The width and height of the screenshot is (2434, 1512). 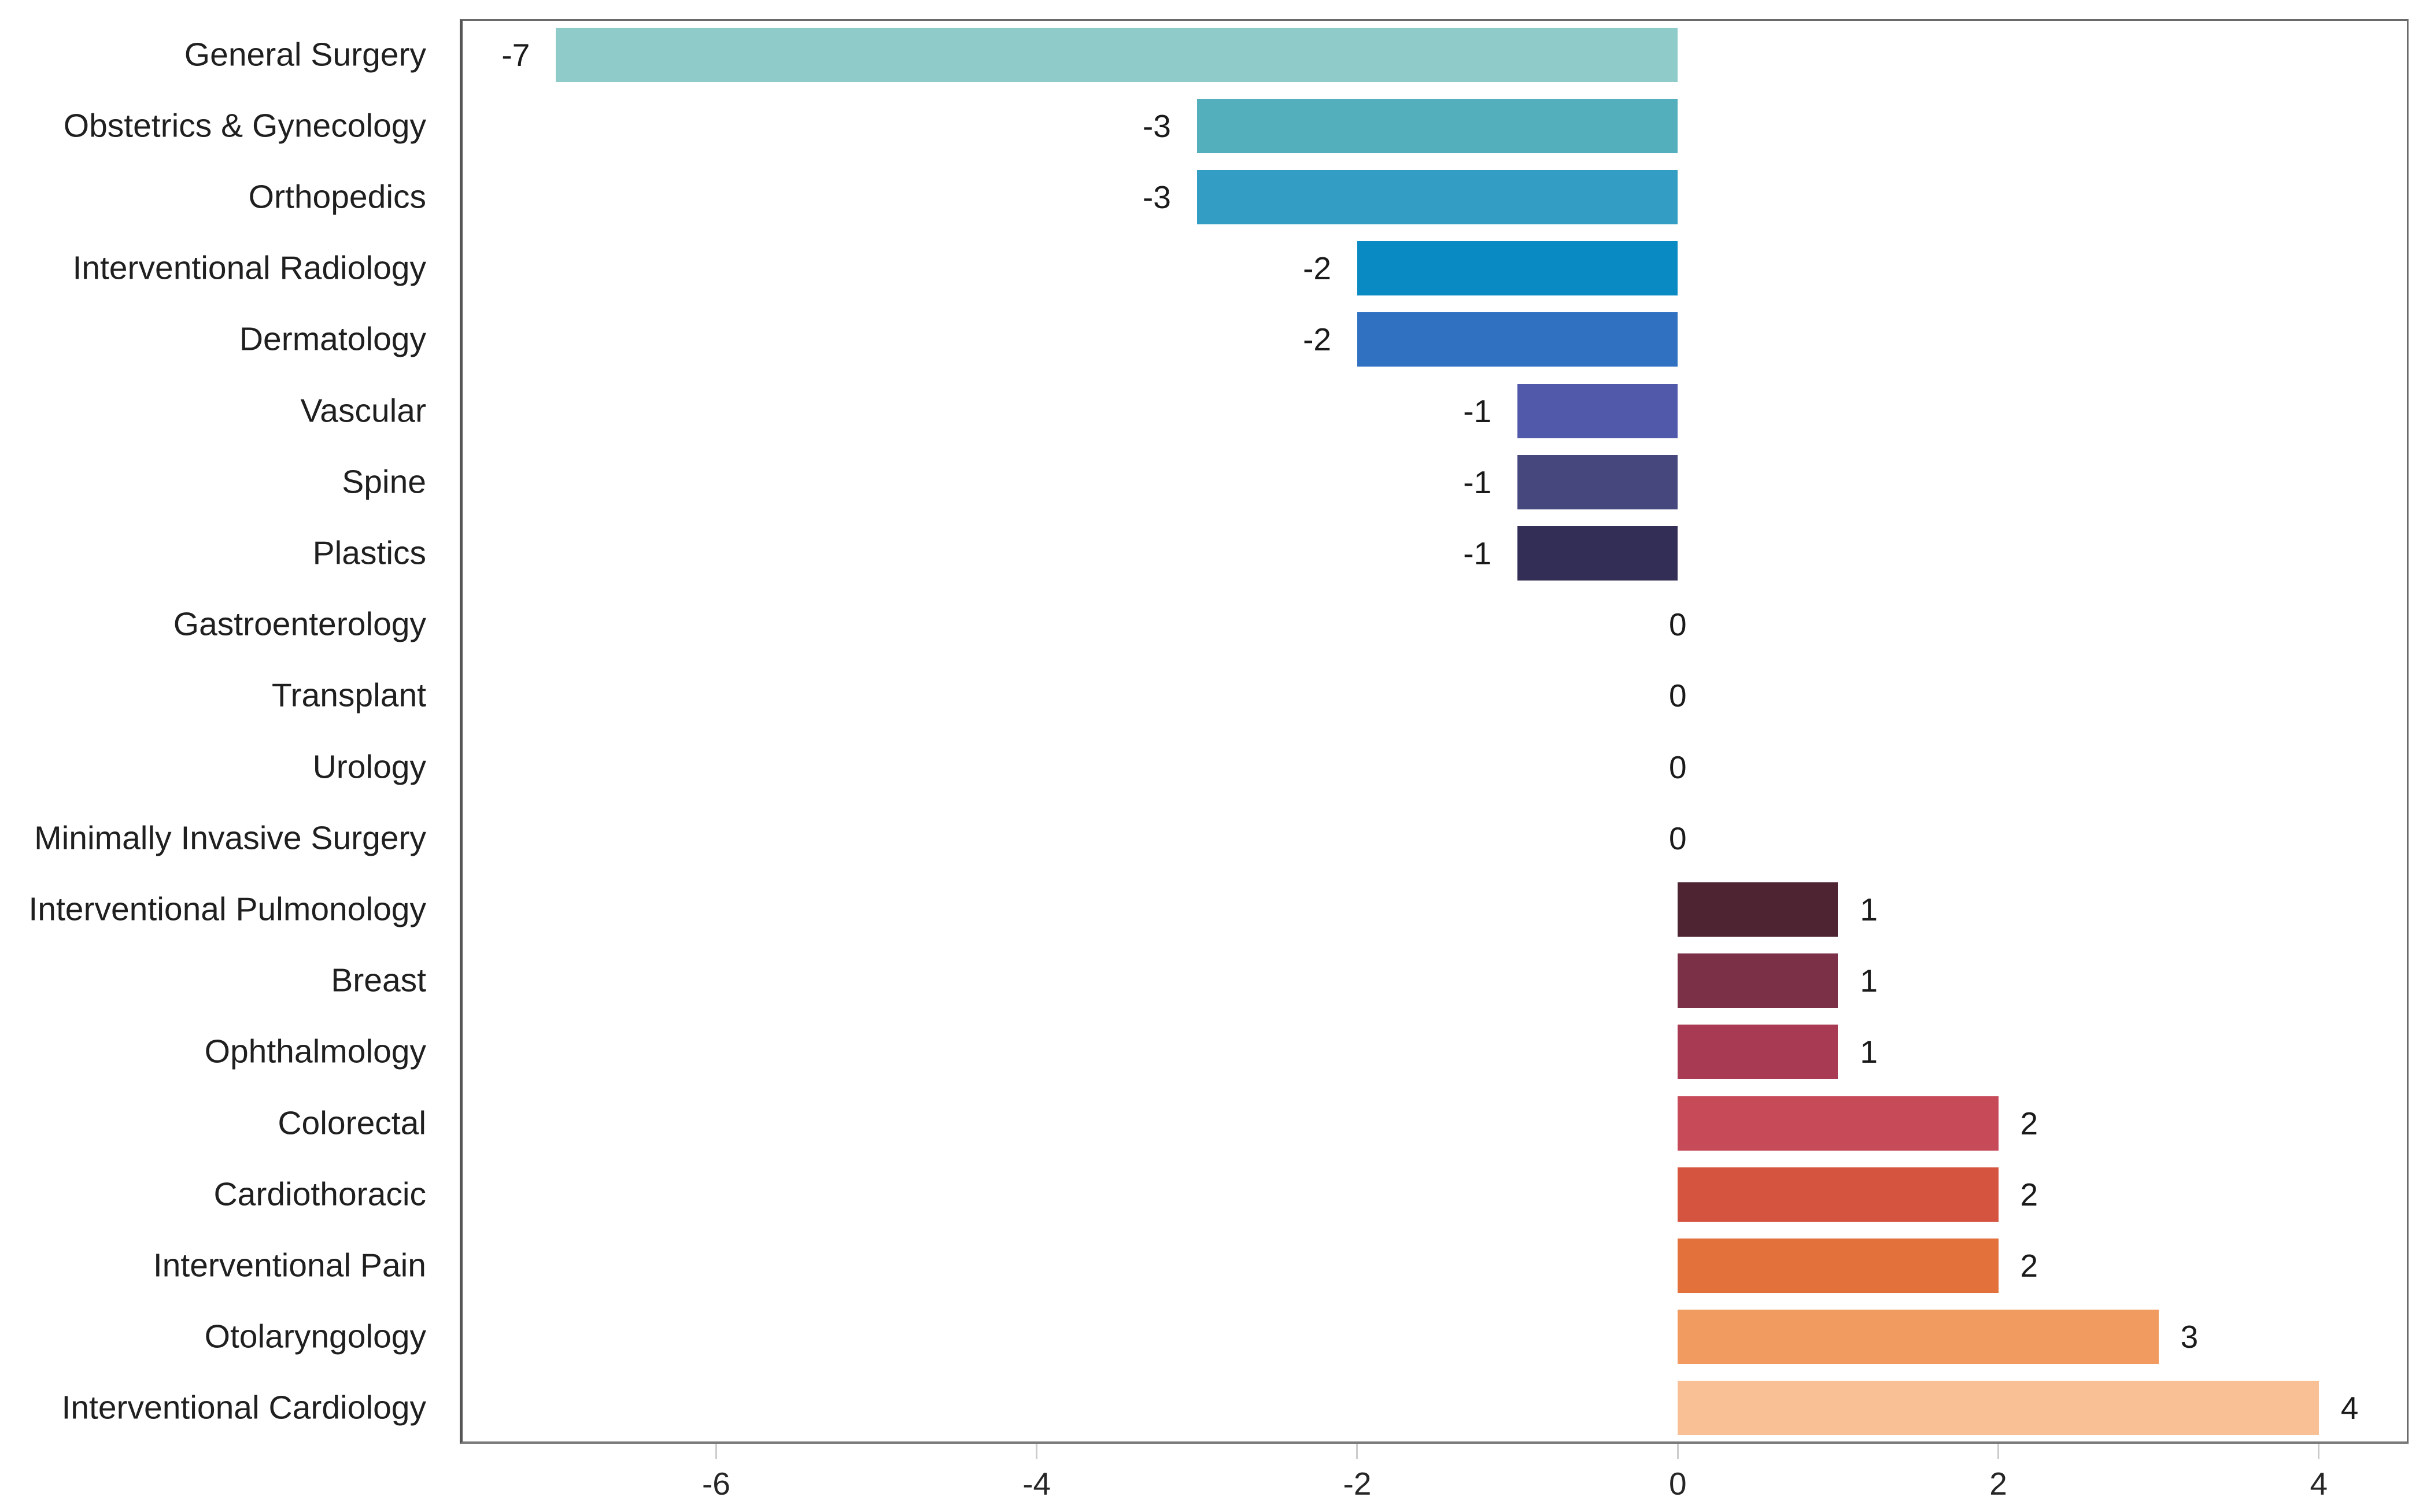 I want to click on category-label-gastroenterology: Gastroenterology, so click(x=299, y=624).